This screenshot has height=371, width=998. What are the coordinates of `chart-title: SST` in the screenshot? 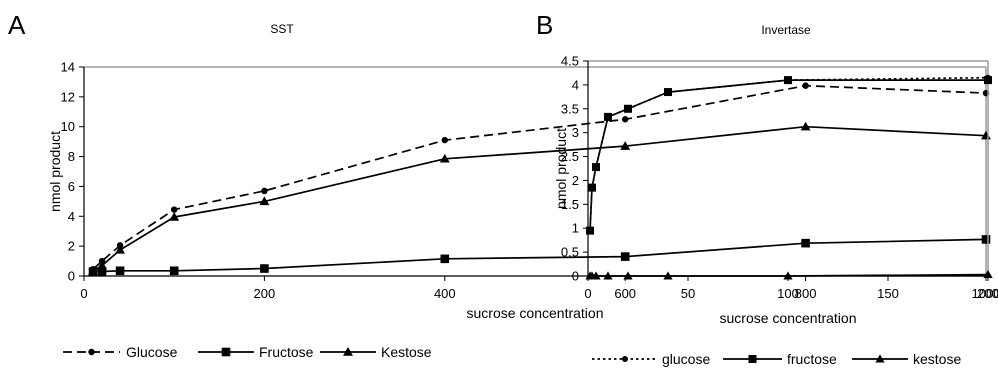 It's located at (282, 29).